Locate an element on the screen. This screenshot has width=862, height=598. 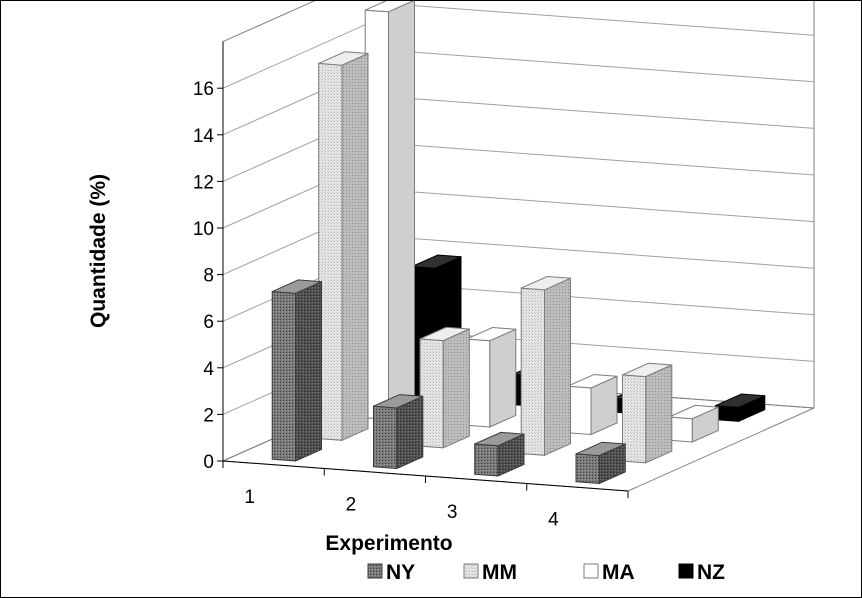
y-tick-label: 4 is located at coordinates (208, 369).